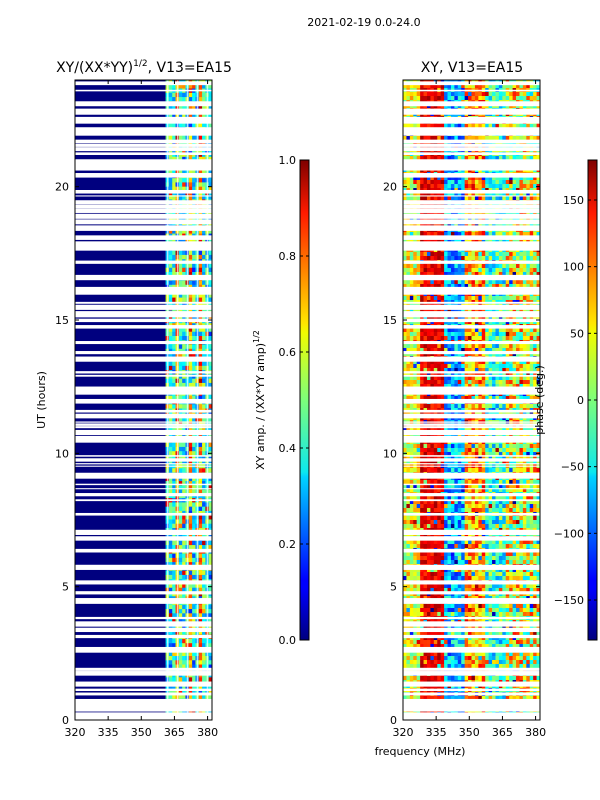 The image size is (600, 800). I want to click on suptitle: 2021-02-19 0.0-24.0, so click(363, 22).